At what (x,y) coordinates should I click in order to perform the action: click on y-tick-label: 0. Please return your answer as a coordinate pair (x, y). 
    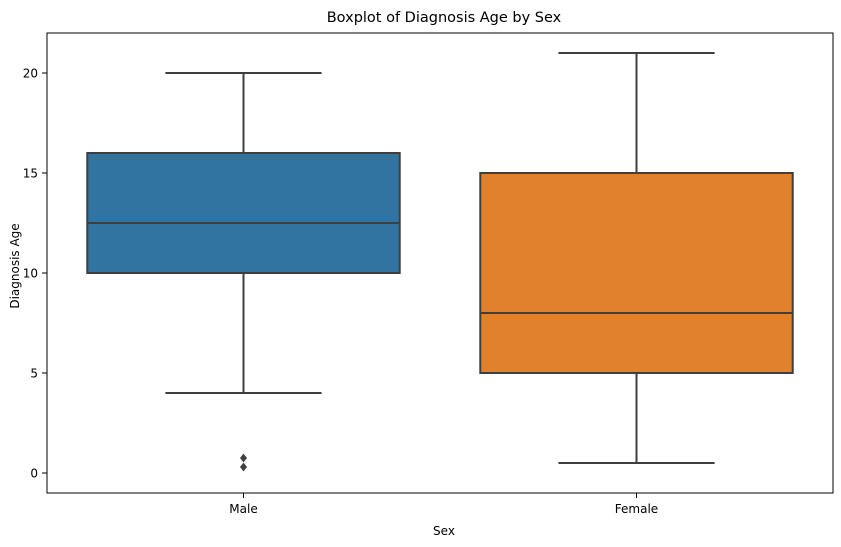
    Looking at the image, I should click on (34, 474).